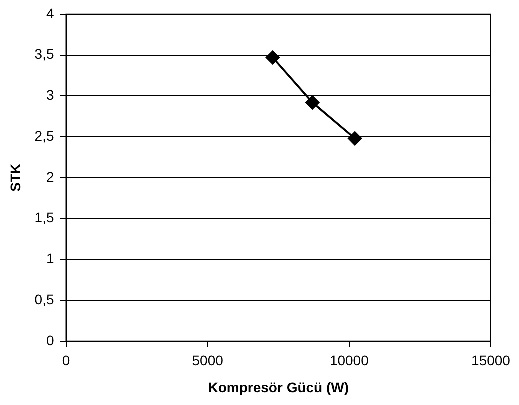 This screenshot has height=405, width=519. Describe the element at coordinates (15, 178) in the screenshot. I see `y-axis-title: STK` at that location.